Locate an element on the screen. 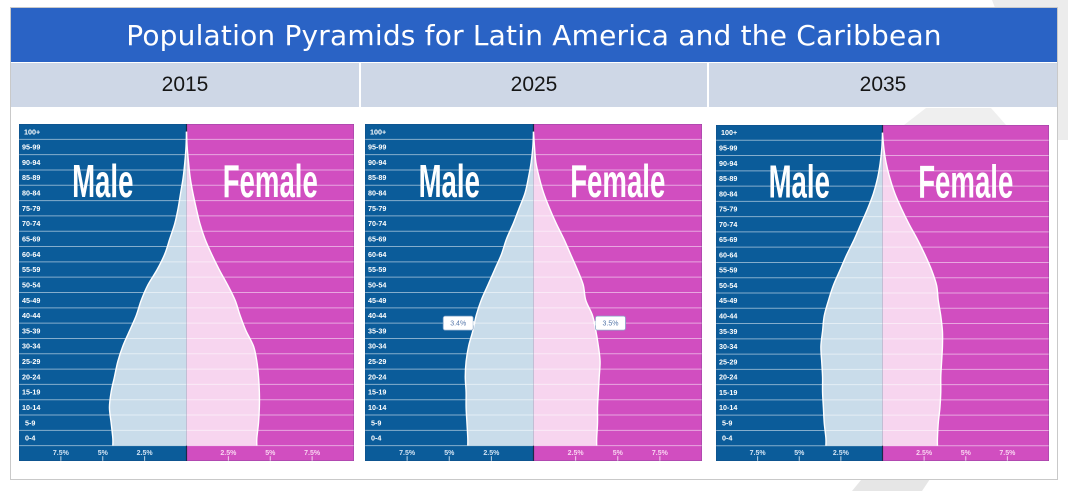 This screenshot has height=491, width=1068. female-population-outline is located at coordinates (912, 289).